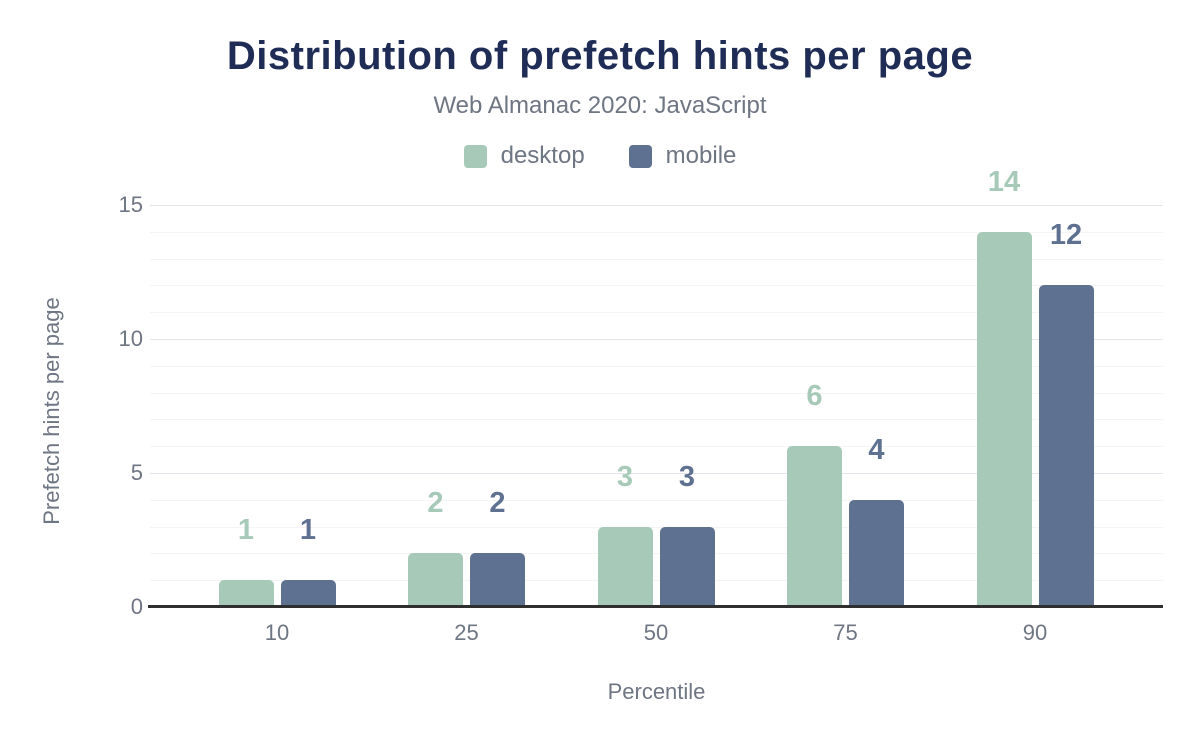 The width and height of the screenshot is (1200, 742). Describe the element at coordinates (655, 606) in the screenshot. I see `x-axis-line` at that location.